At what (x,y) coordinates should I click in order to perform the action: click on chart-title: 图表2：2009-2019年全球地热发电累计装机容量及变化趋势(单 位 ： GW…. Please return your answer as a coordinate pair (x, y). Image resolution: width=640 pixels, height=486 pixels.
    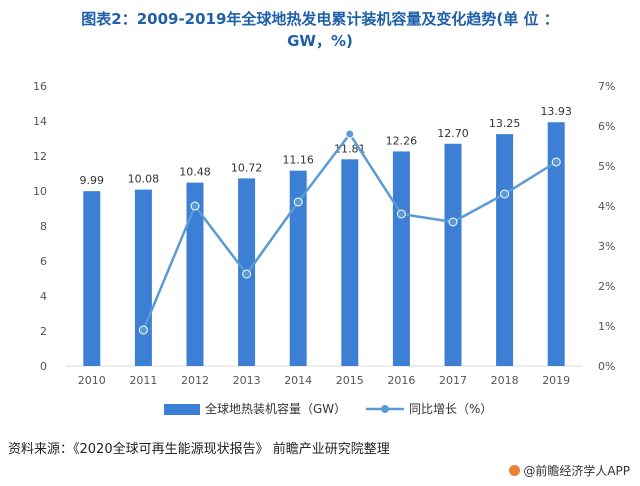
    Looking at the image, I should click on (320, 30).